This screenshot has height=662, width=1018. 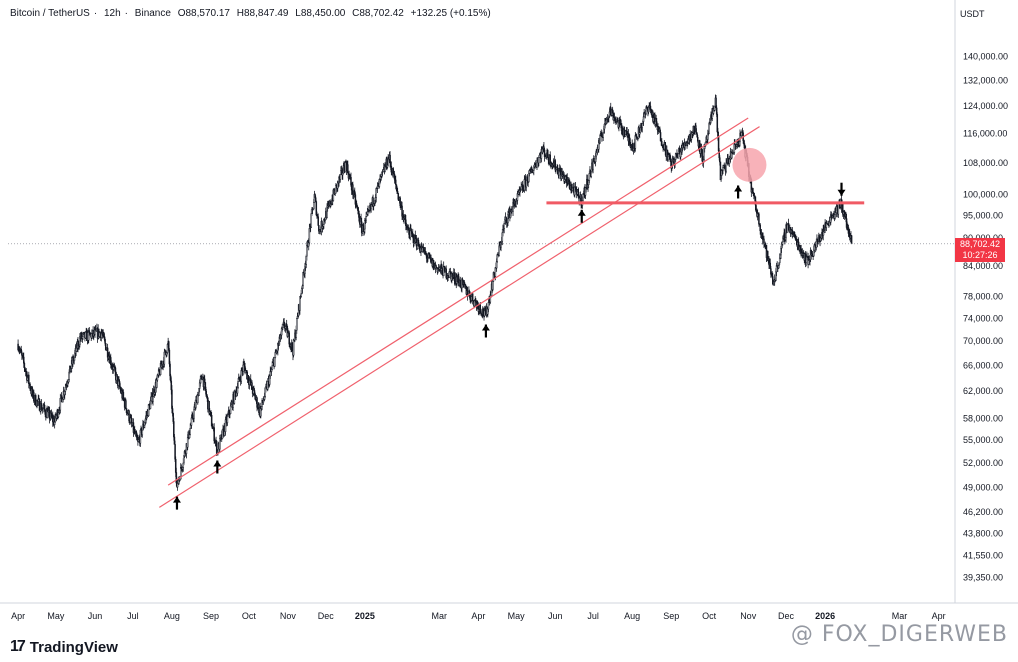 I want to click on y-tick-label-16: 52,000.00, so click(x=983, y=463).